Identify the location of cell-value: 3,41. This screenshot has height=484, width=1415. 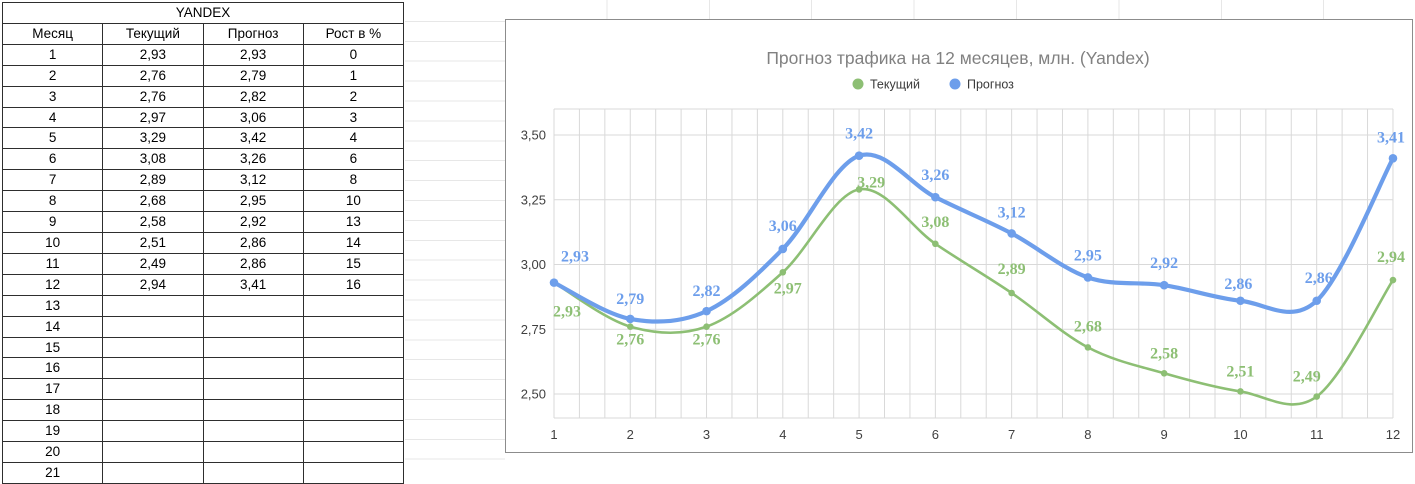
(253, 284).